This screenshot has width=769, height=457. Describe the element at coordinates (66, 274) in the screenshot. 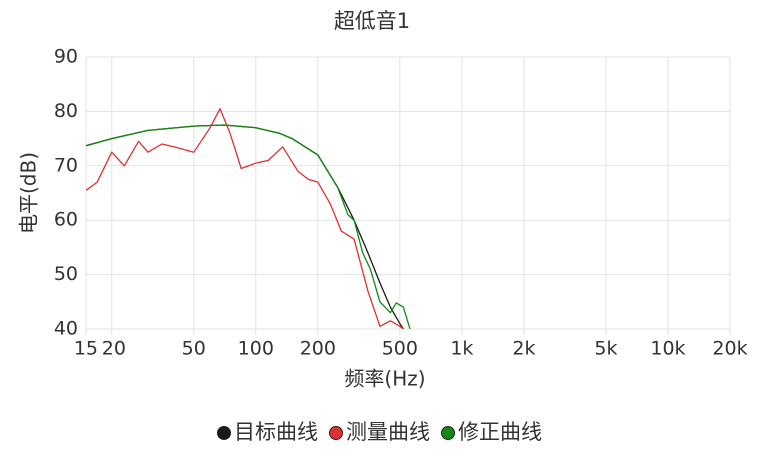

I see `y-tick-label: 50` at that location.